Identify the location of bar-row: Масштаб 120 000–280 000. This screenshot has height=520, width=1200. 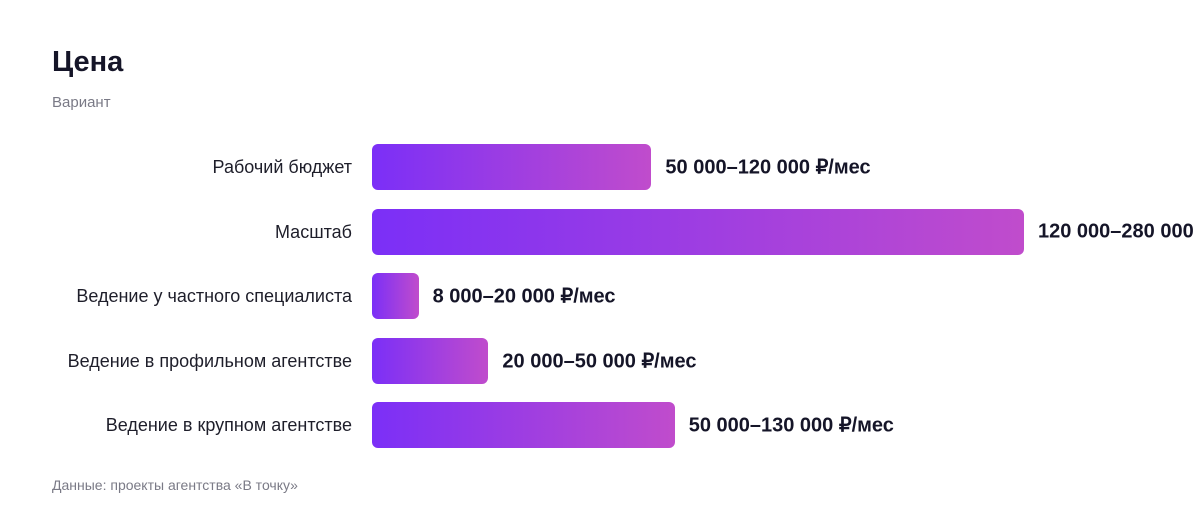
(600, 231).